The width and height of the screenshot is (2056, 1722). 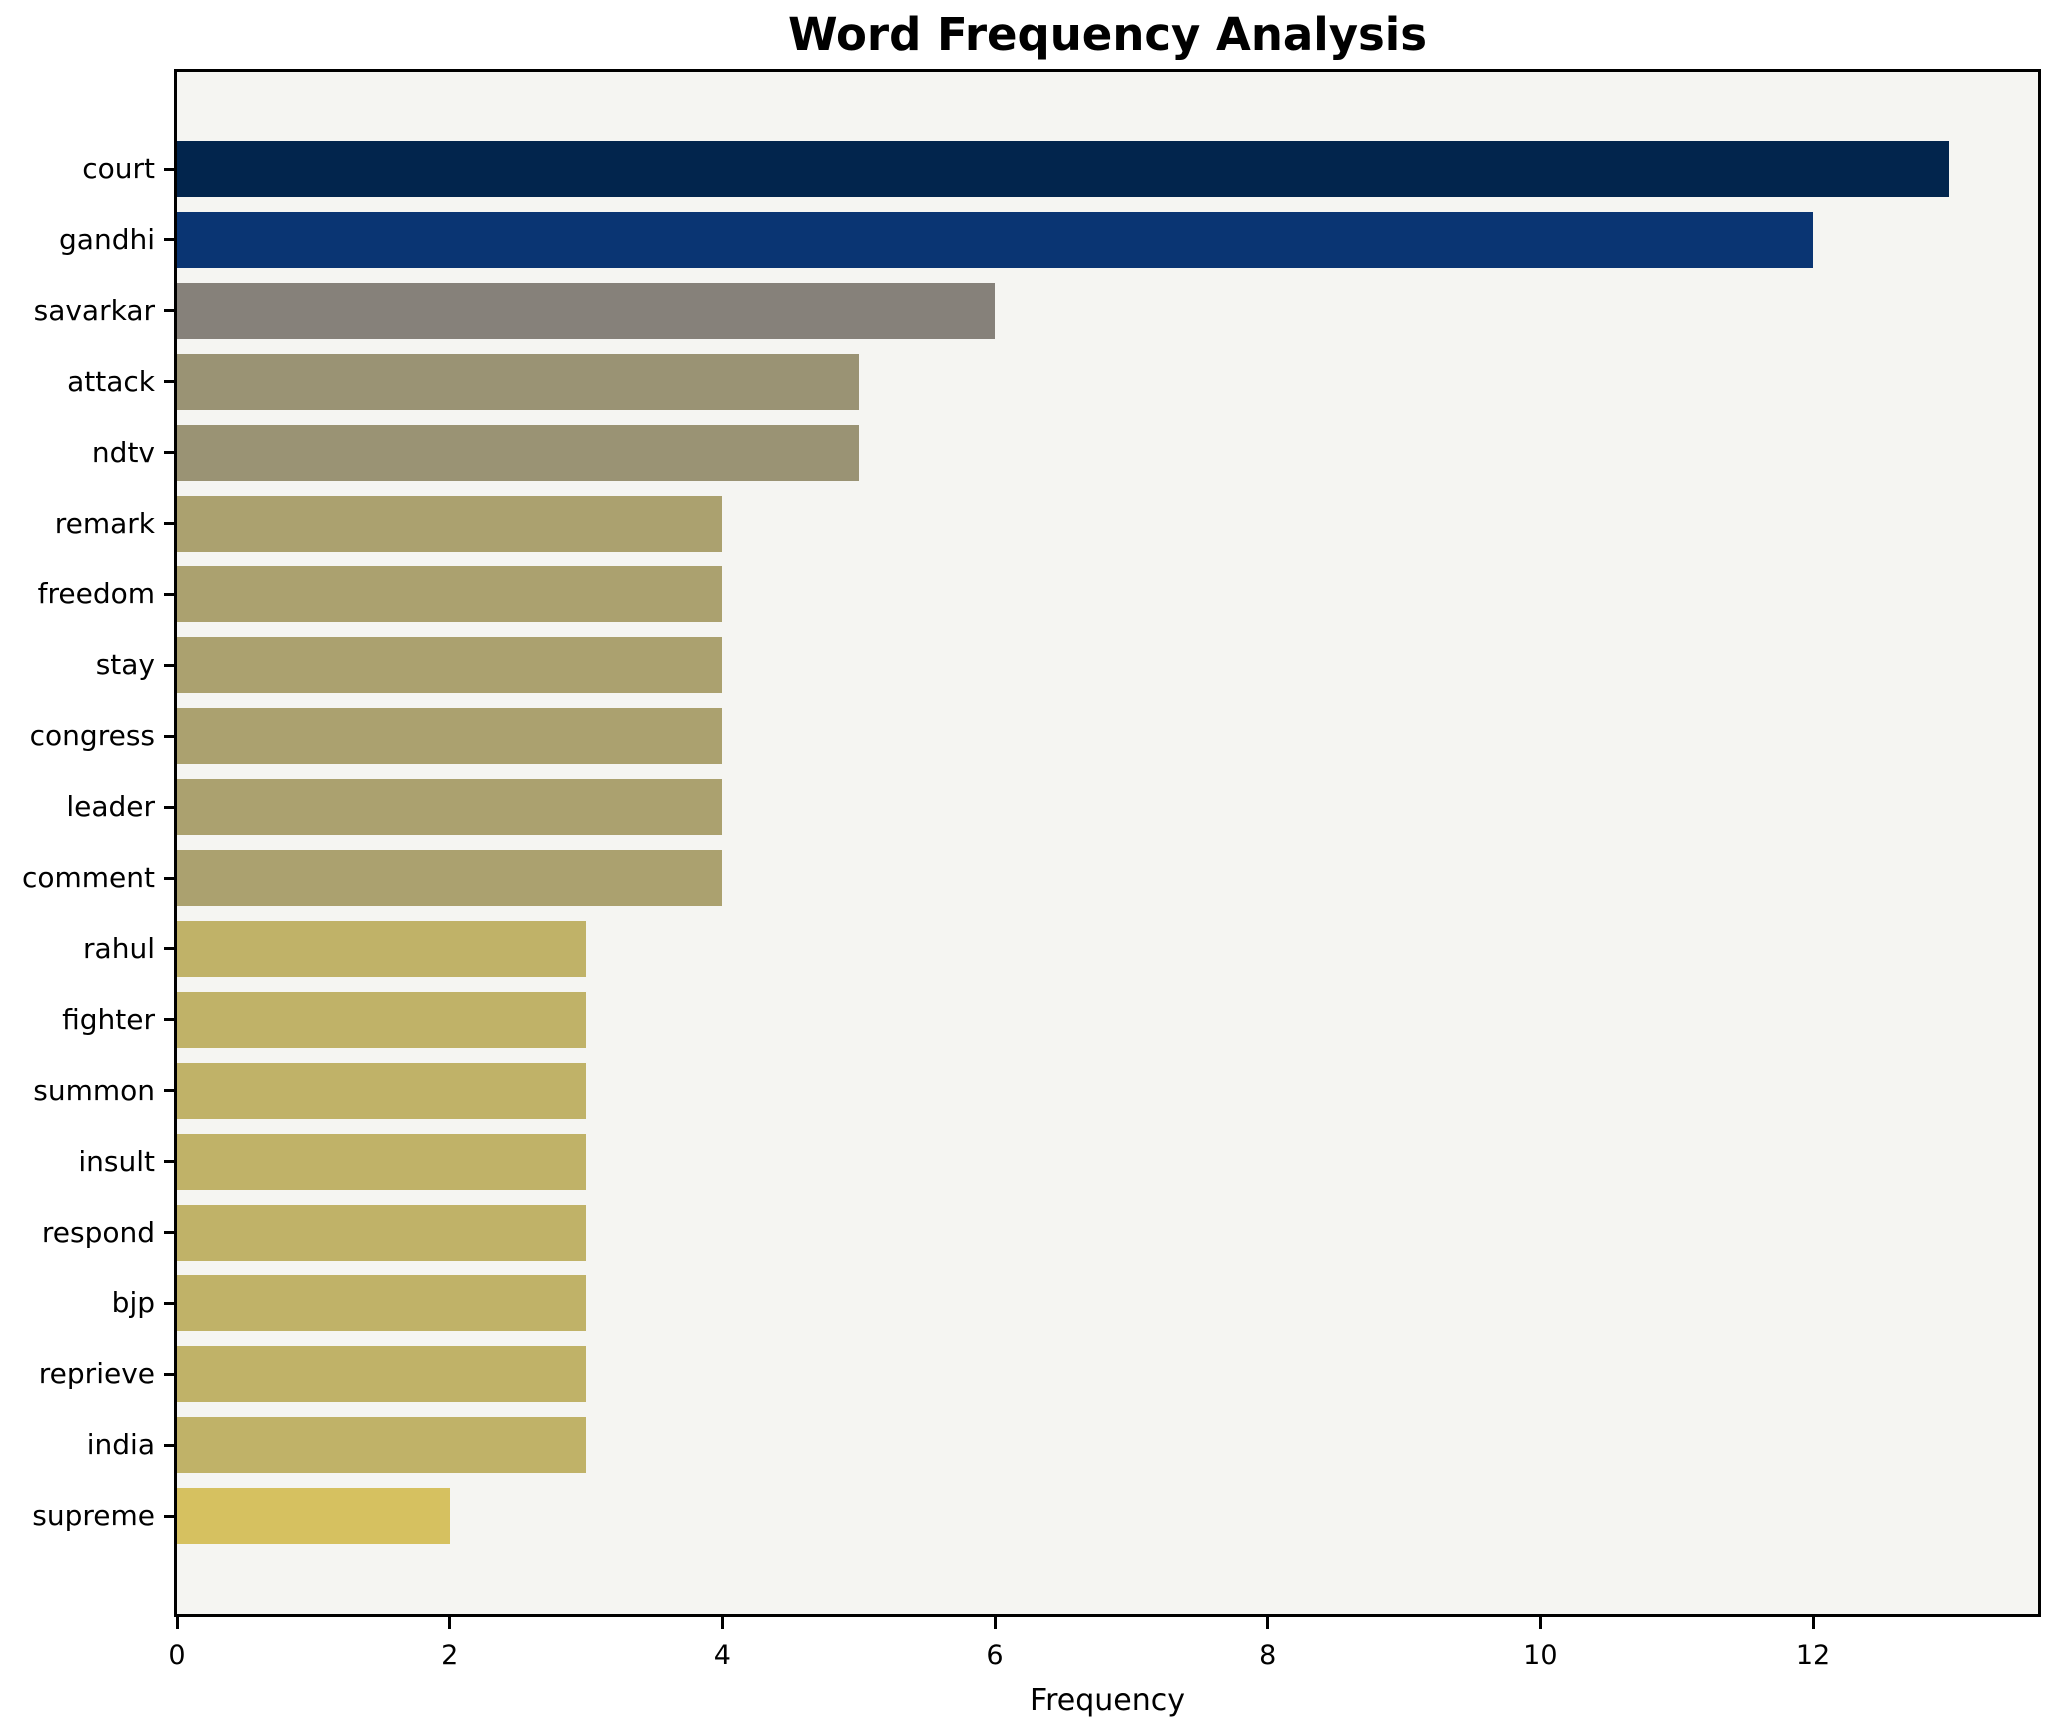 I want to click on y-tick-mark-respond, so click(x=169, y=1232).